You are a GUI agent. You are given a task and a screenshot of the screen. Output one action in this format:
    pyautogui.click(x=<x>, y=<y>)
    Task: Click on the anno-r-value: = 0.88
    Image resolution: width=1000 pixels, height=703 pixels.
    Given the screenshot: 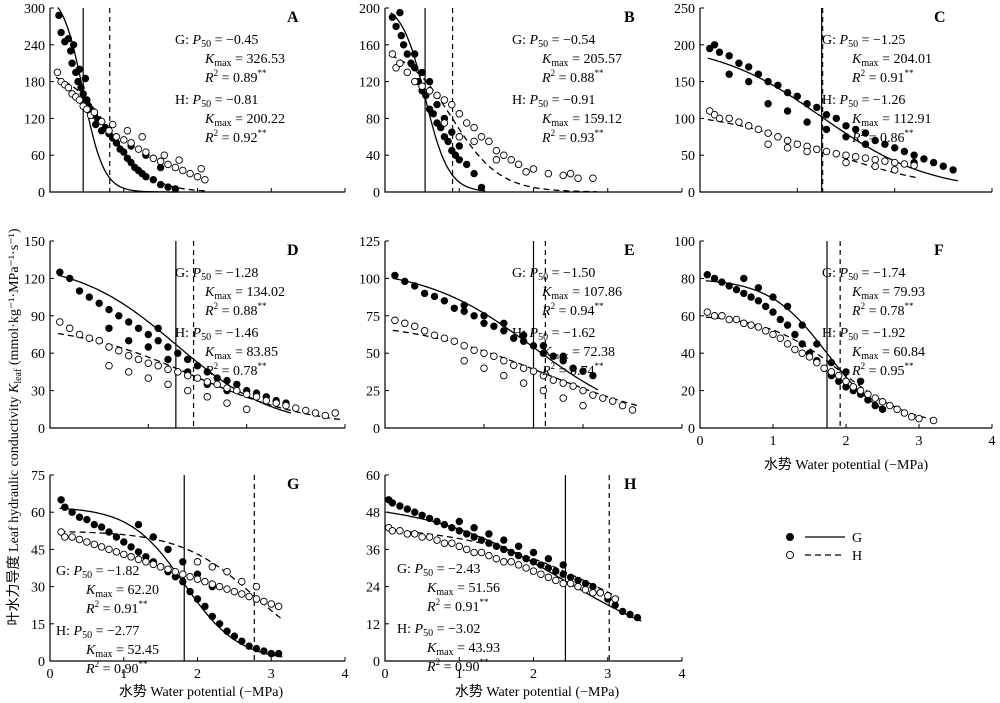 What is the action you would take?
    pyautogui.click(x=574, y=78)
    